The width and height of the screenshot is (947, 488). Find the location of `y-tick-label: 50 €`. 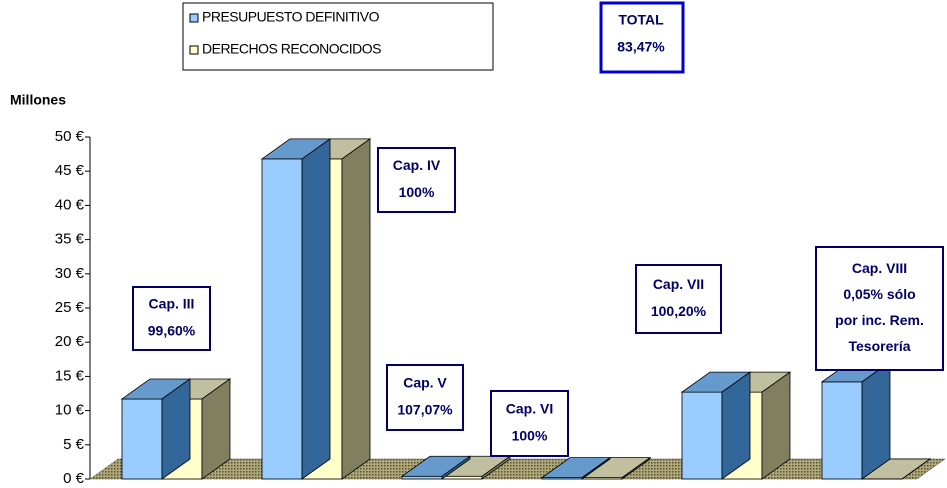

y-tick-label: 50 € is located at coordinates (70, 136).